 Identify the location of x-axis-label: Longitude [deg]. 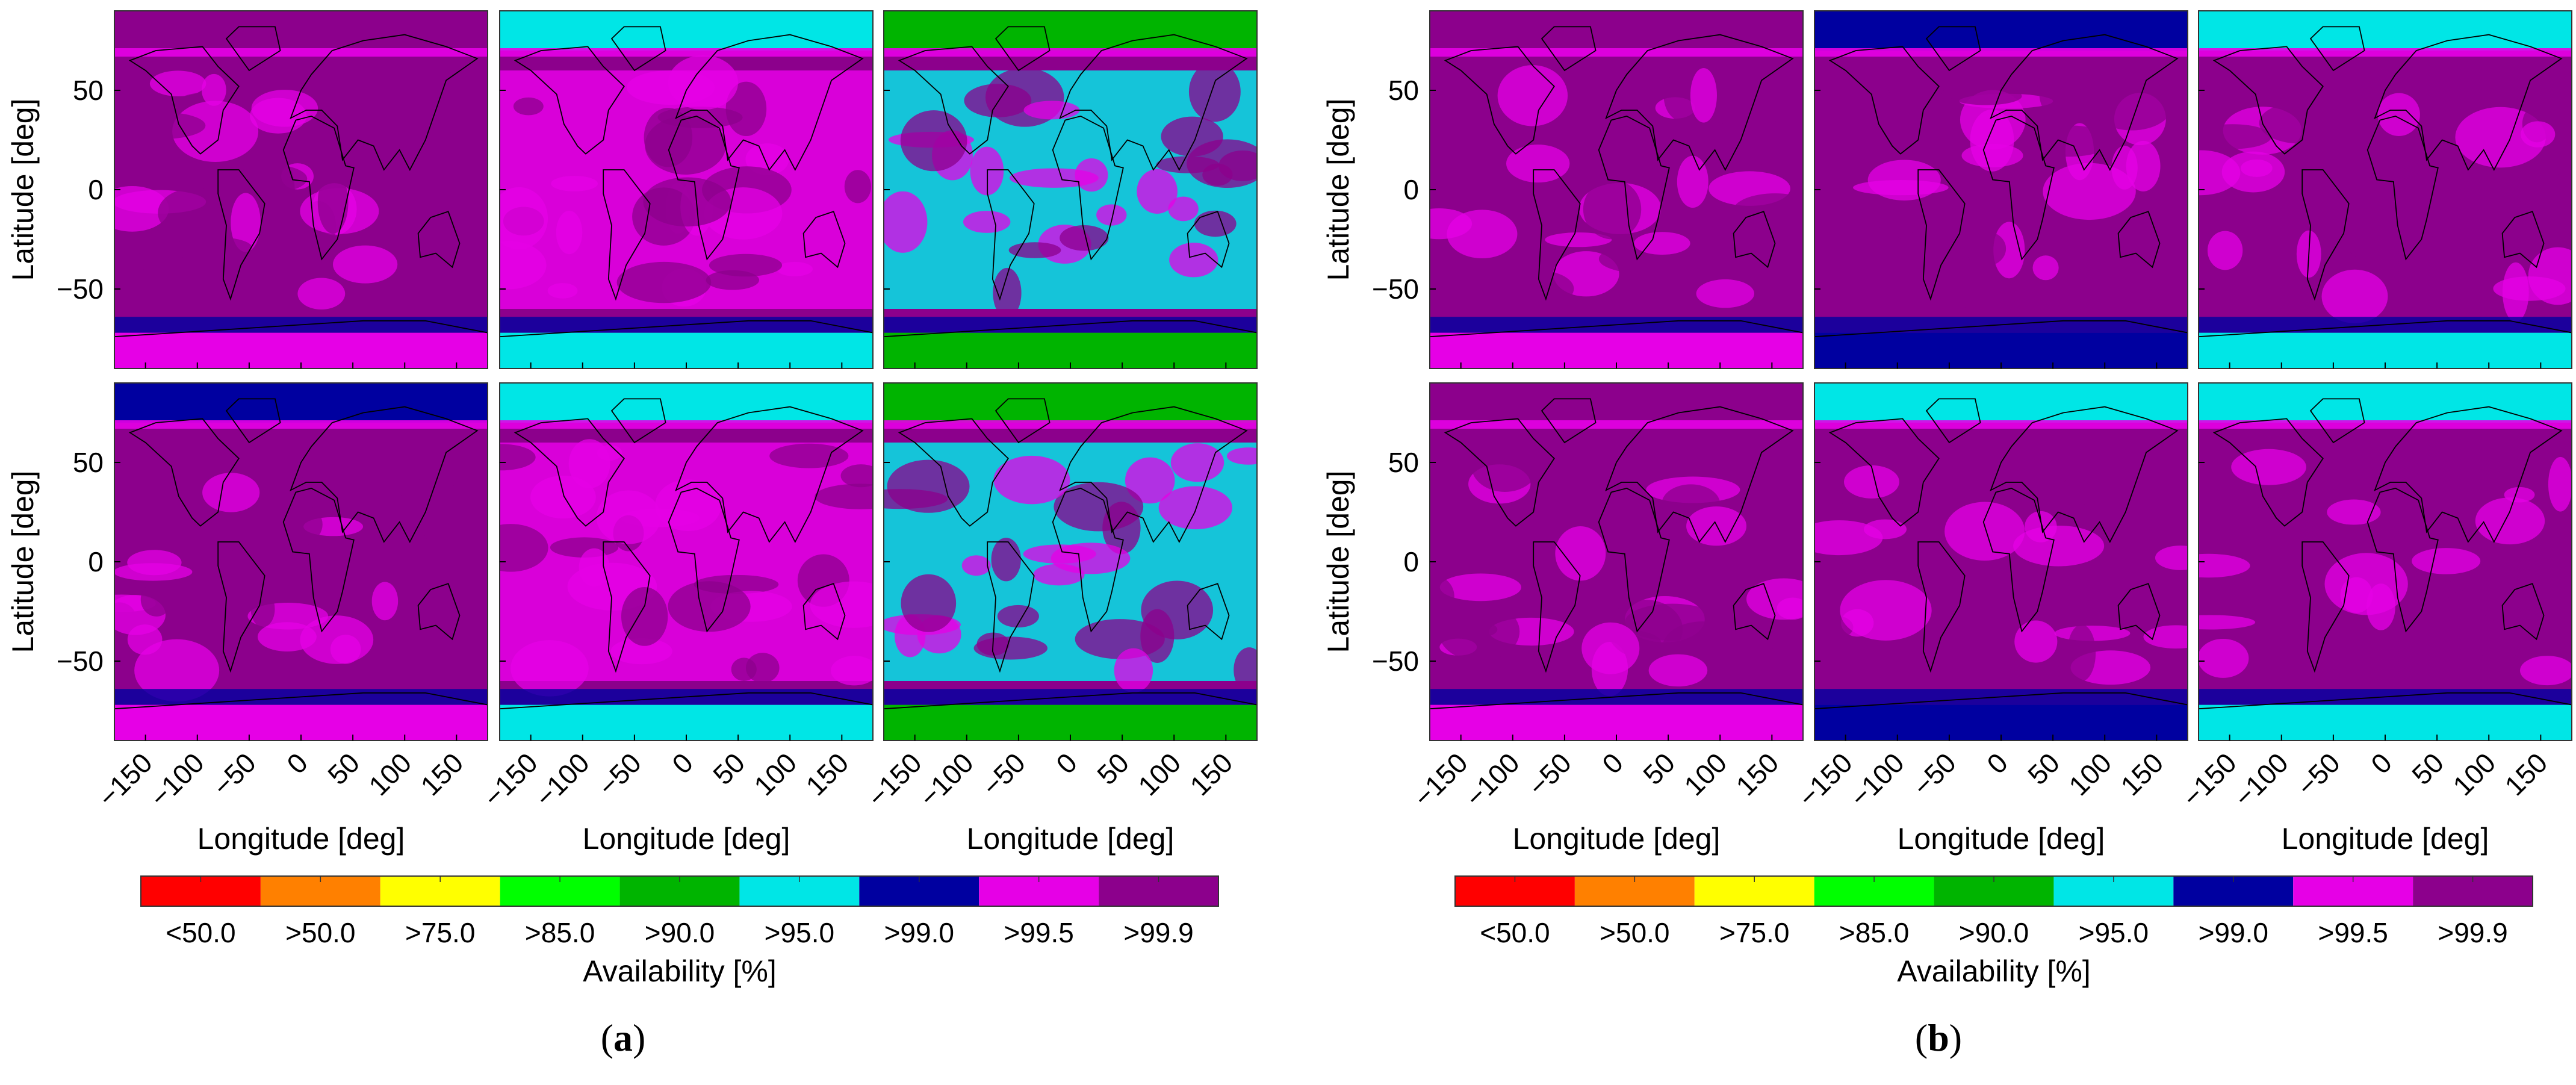
(1617, 839).